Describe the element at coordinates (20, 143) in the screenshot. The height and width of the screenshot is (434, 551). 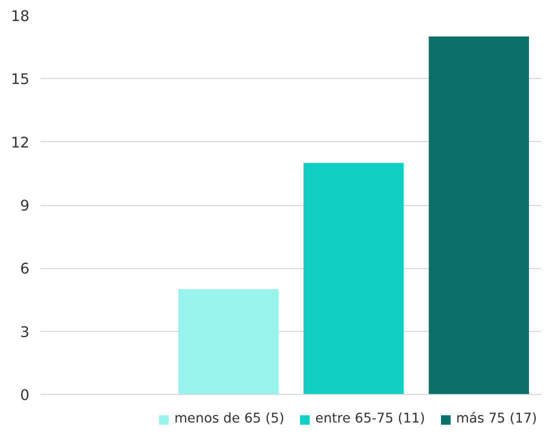
I see `y-tick-label: 12` at that location.